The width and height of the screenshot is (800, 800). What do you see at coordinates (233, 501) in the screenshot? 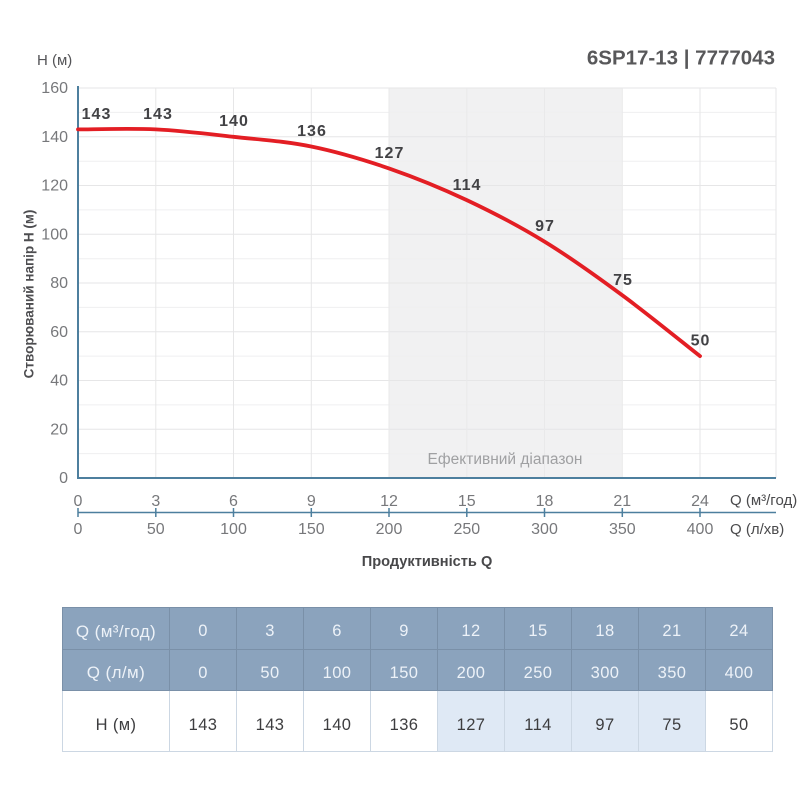
I see `svg-text: 6` at bounding box center [233, 501].